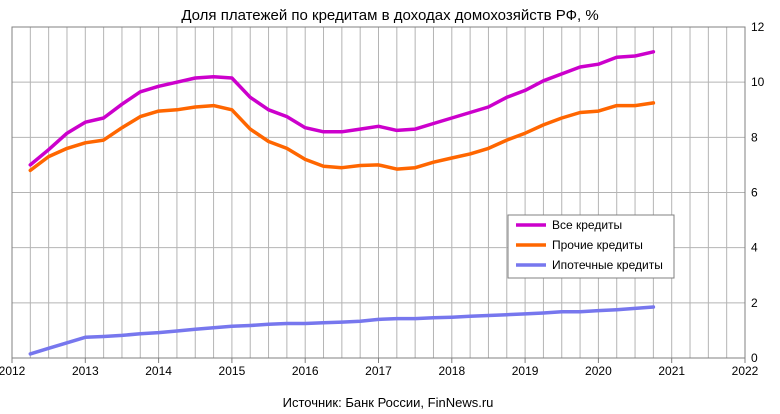  I want to click on x-tick-label: 2018, so click(451, 371).